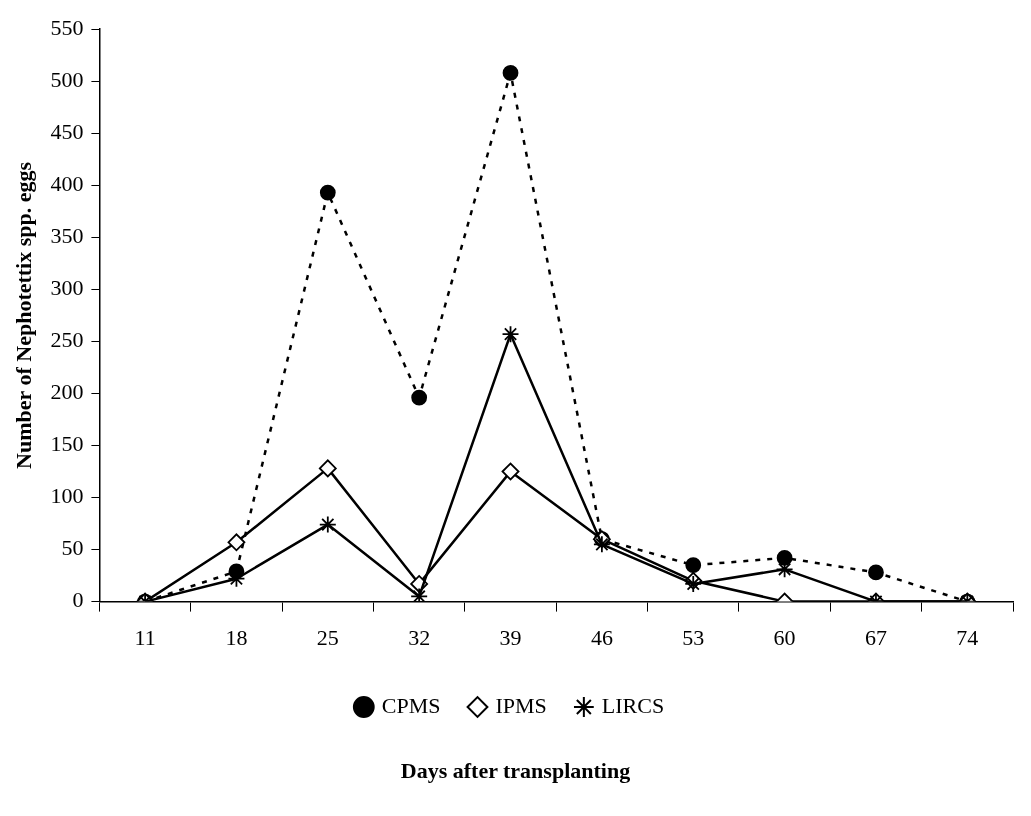  I want to click on x-tick-label: 11, so click(145, 637).